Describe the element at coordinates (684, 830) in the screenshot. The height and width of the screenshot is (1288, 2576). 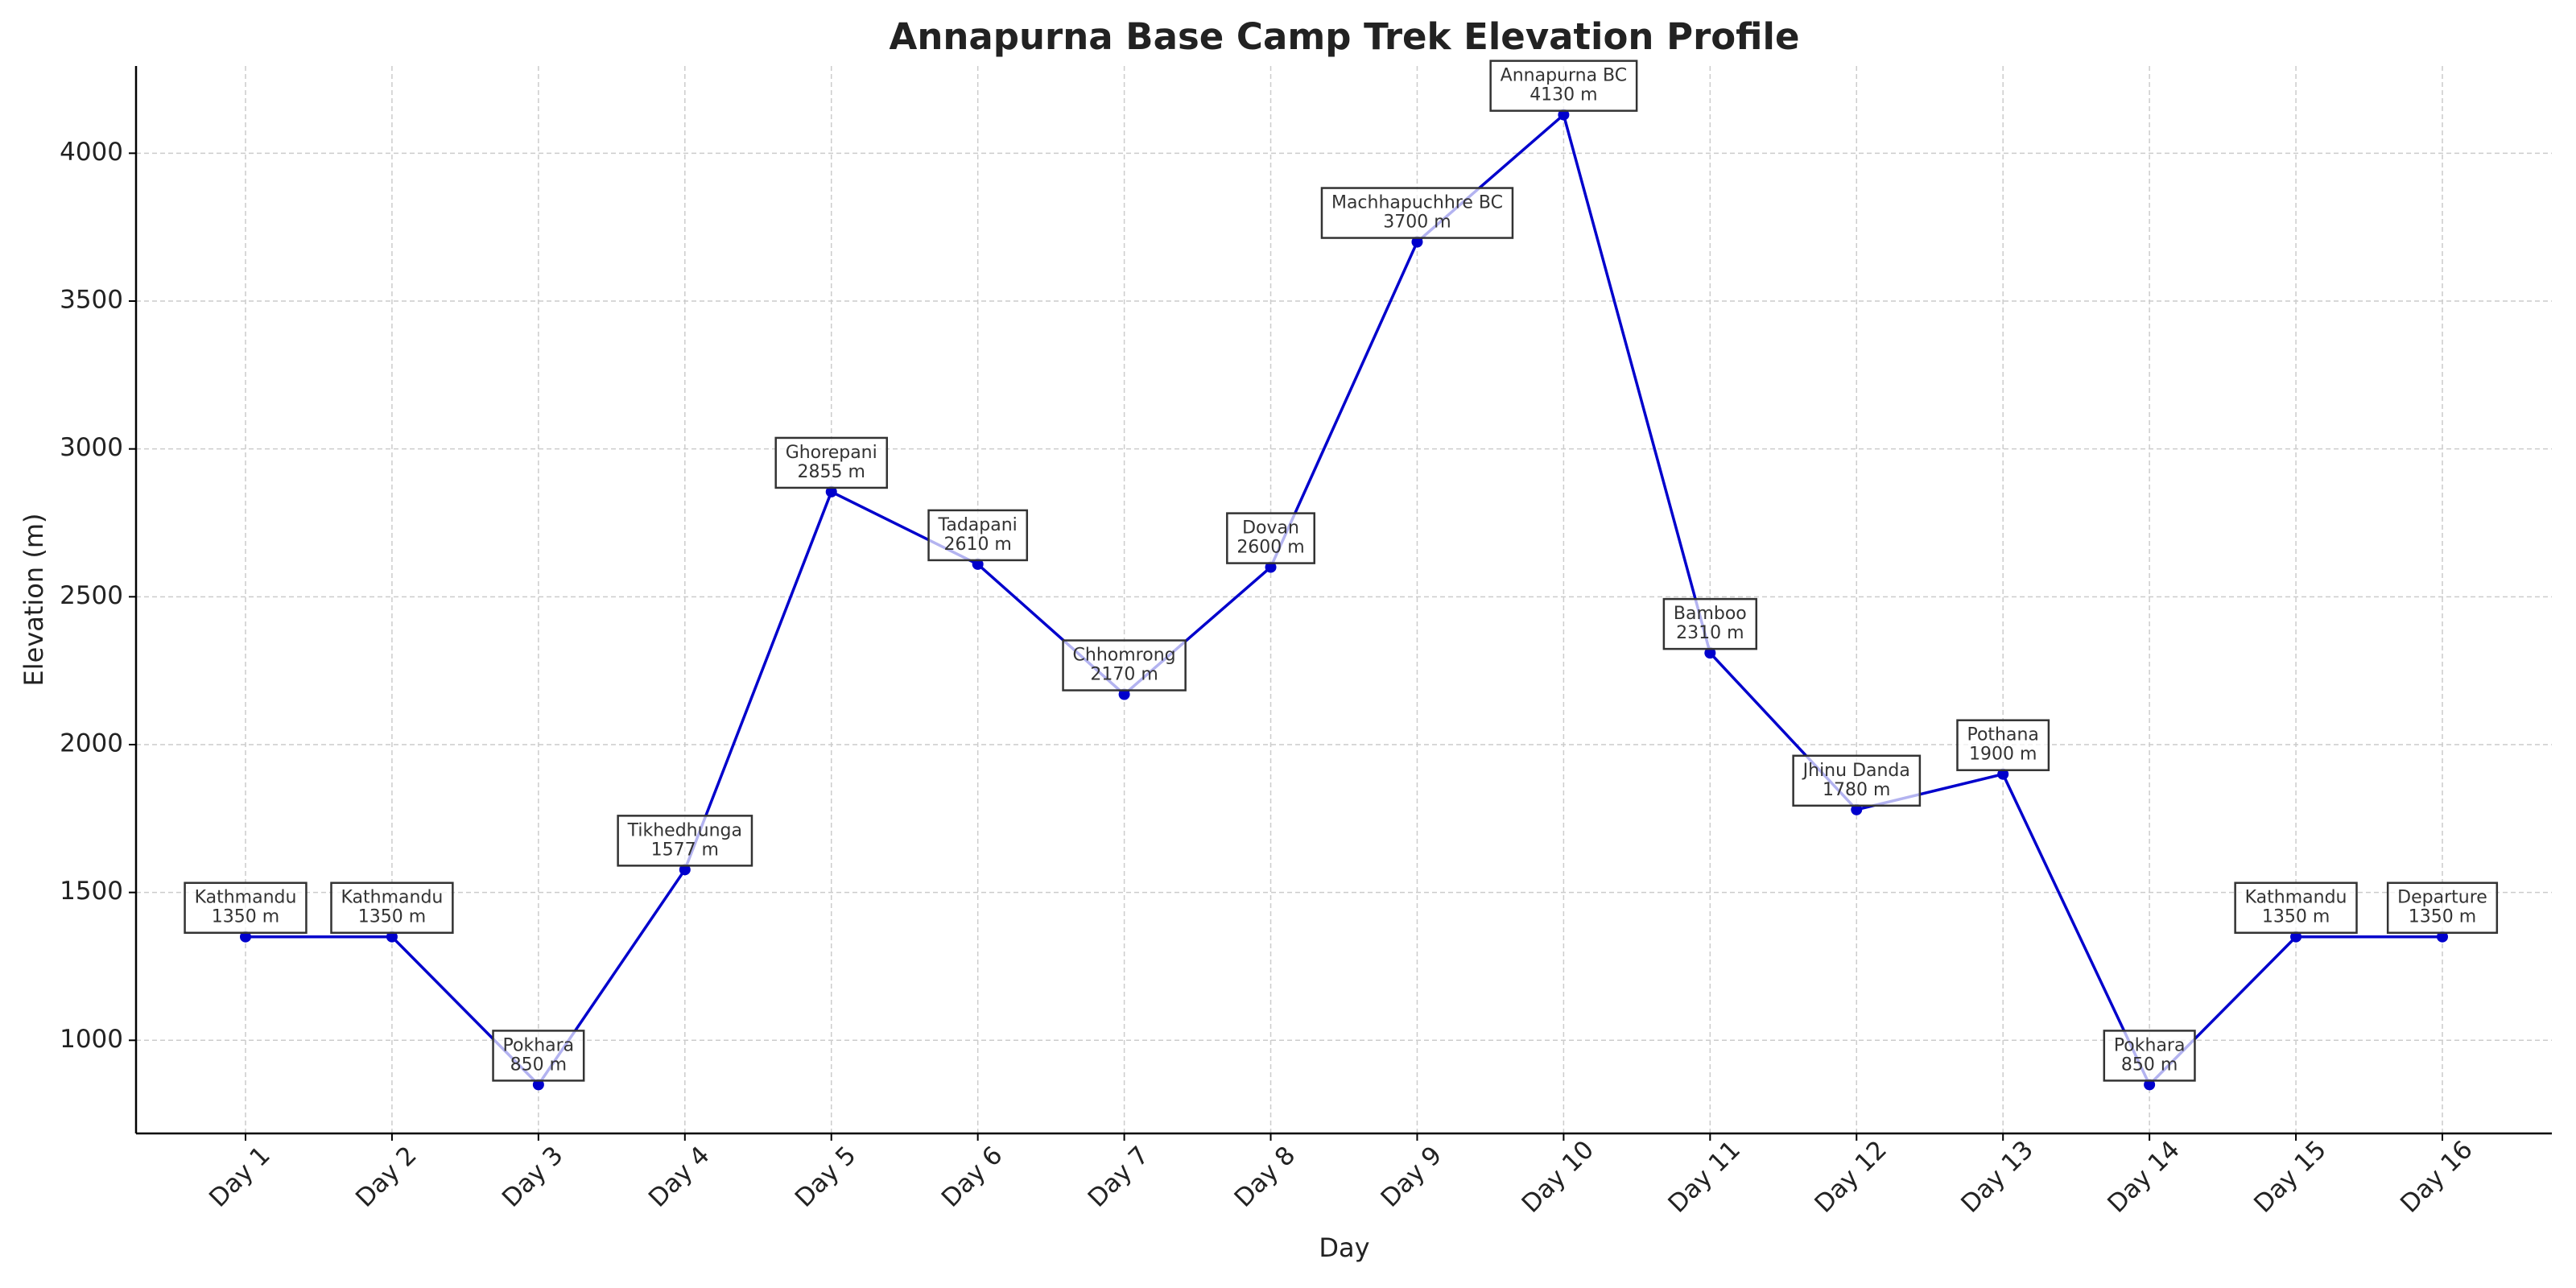
I see `annotation-name: Tikhedhunga` at that location.